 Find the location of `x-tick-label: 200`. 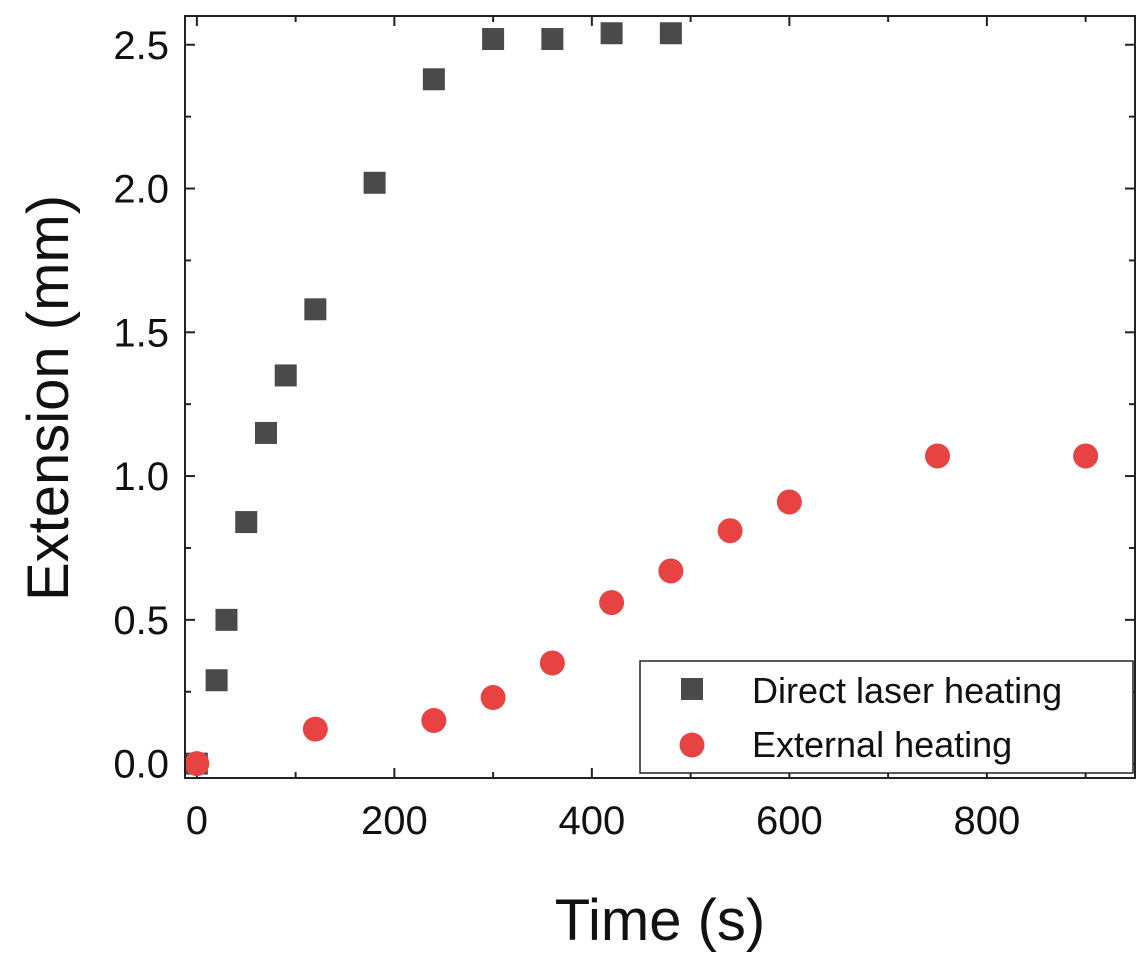

x-tick-label: 200 is located at coordinates (394, 821).